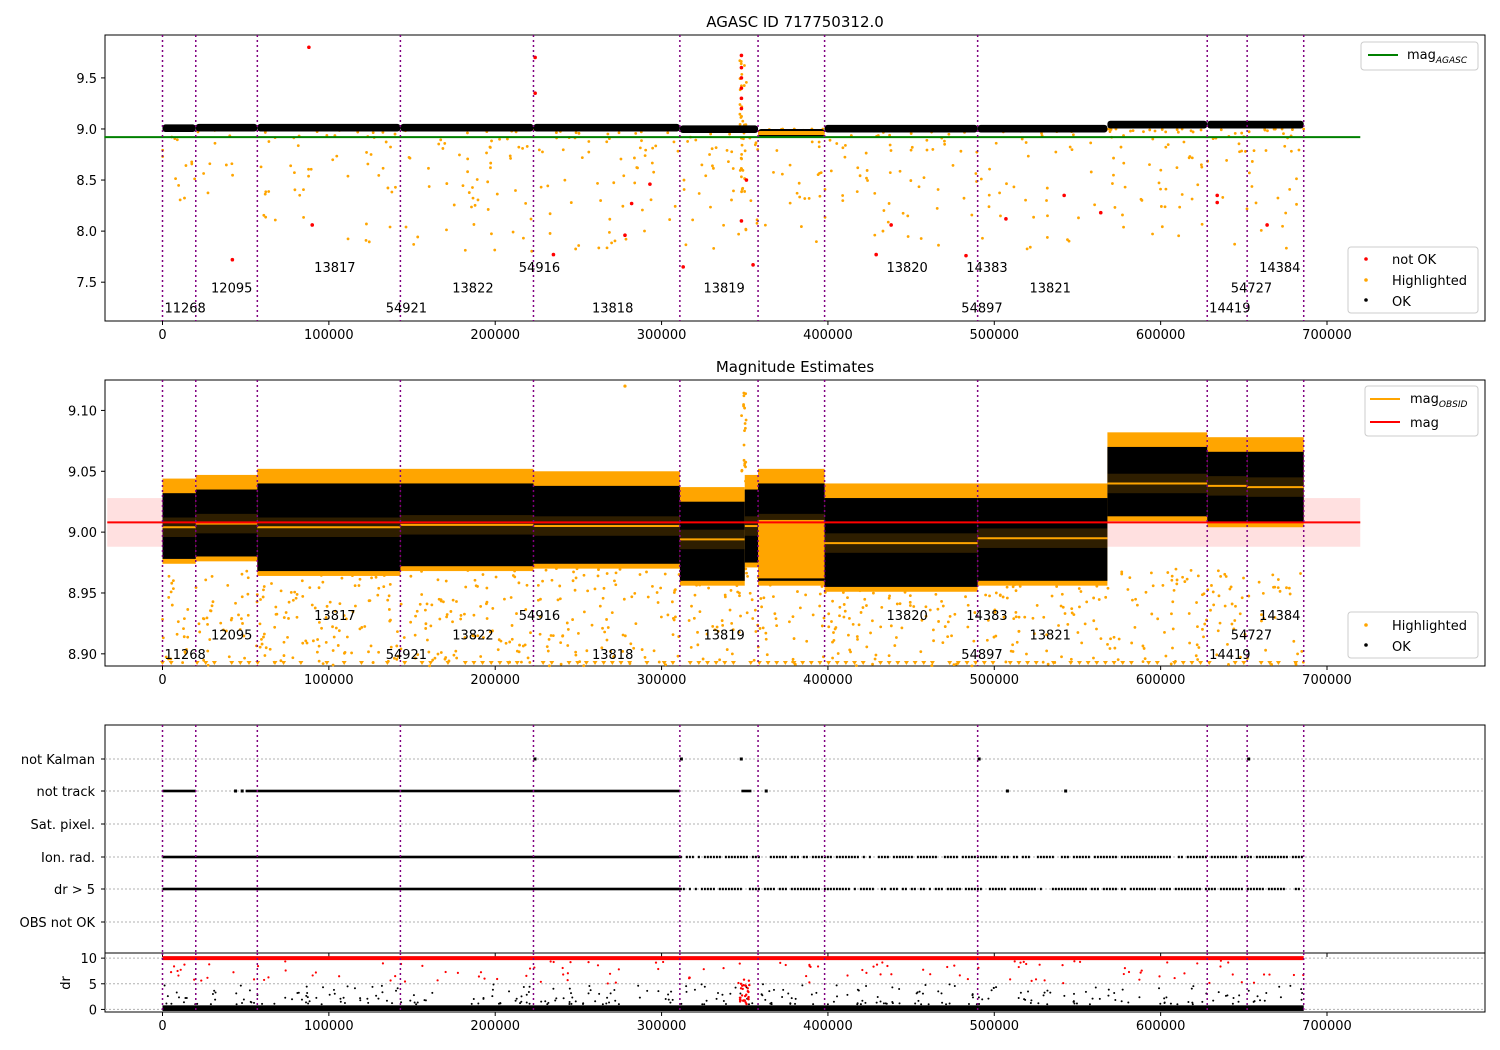  What do you see at coordinates (791, 133) in the screenshot?
I see `highlighted-band` at bounding box center [791, 133].